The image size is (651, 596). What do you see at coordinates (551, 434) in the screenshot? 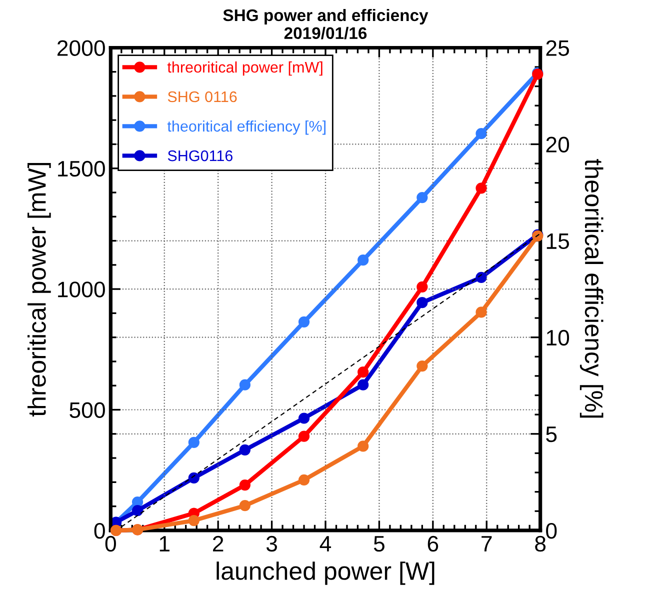
I see `y2-tick-label: 5` at bounding box center [551, 434].